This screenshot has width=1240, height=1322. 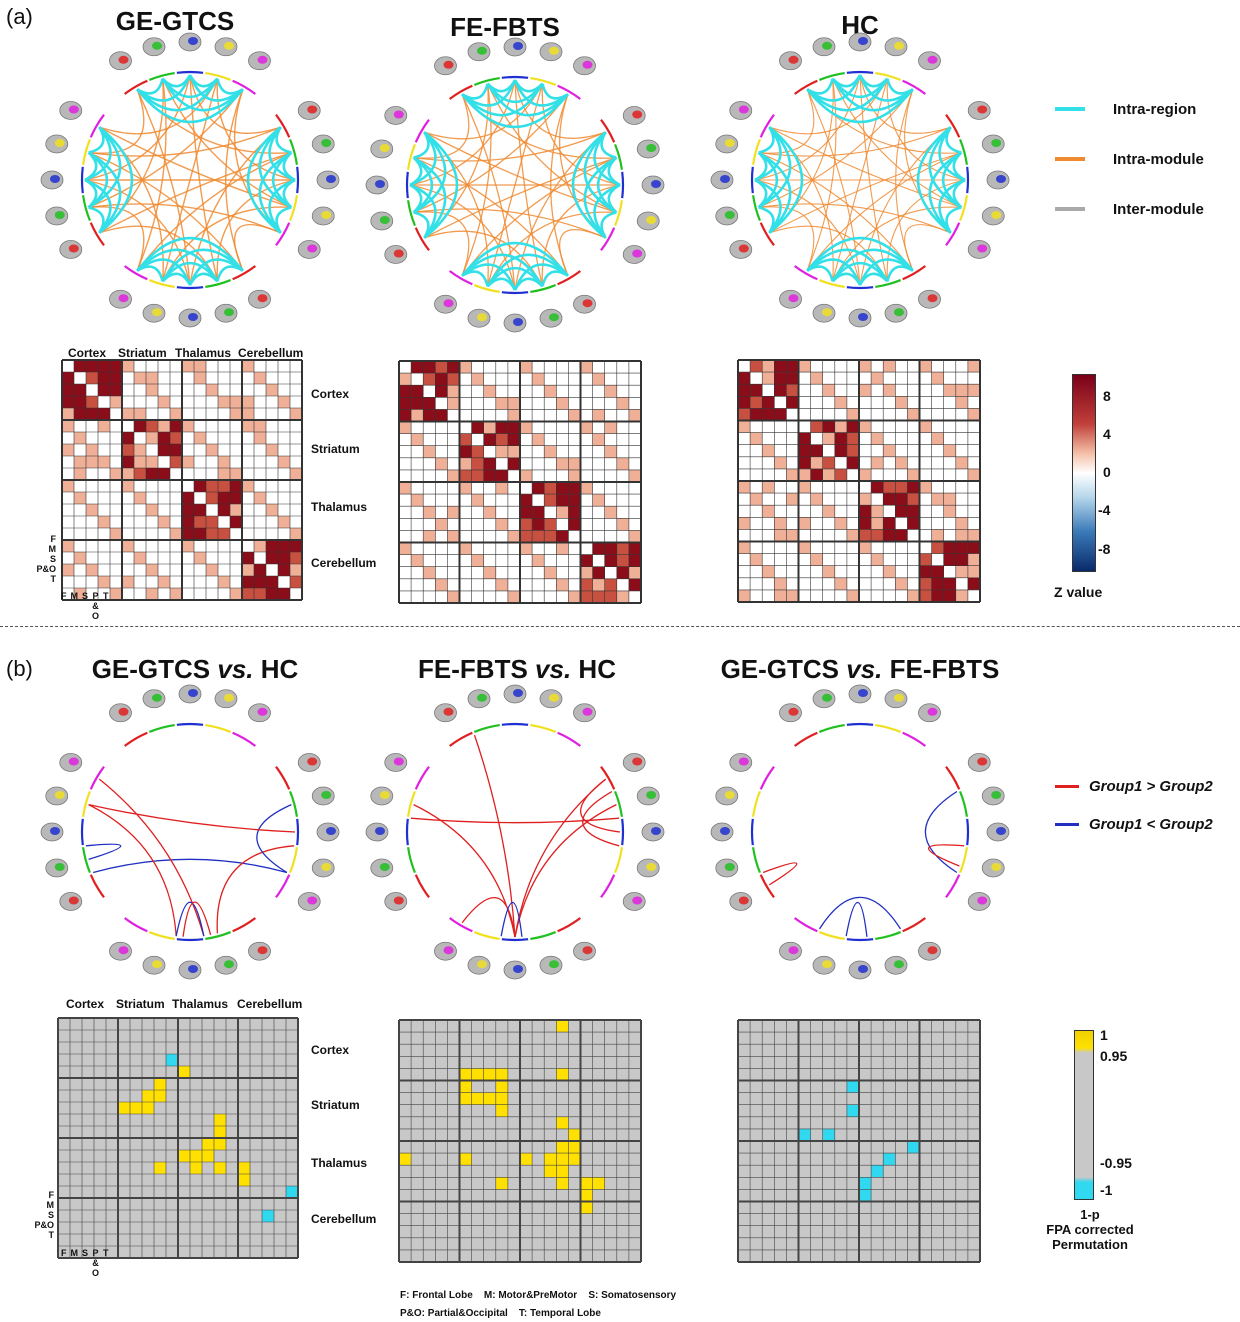 I want to click on row-label-thalamus: Thalamus, so click(x=339, y=507).